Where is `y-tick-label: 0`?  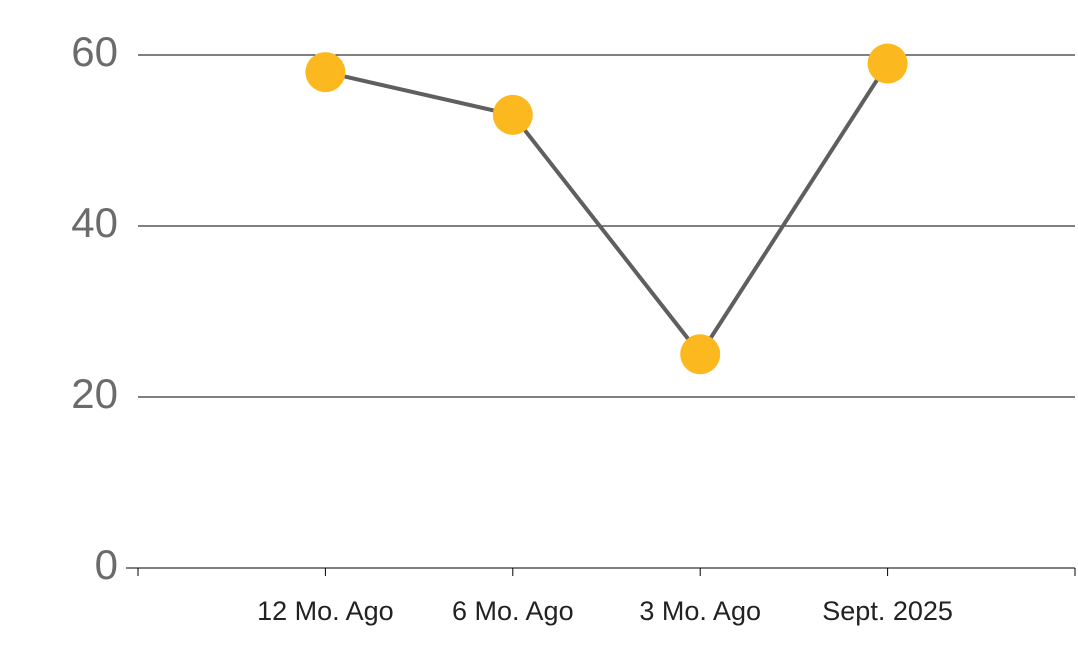
y-tick-label: 0 is located at coordinates (106, 564).